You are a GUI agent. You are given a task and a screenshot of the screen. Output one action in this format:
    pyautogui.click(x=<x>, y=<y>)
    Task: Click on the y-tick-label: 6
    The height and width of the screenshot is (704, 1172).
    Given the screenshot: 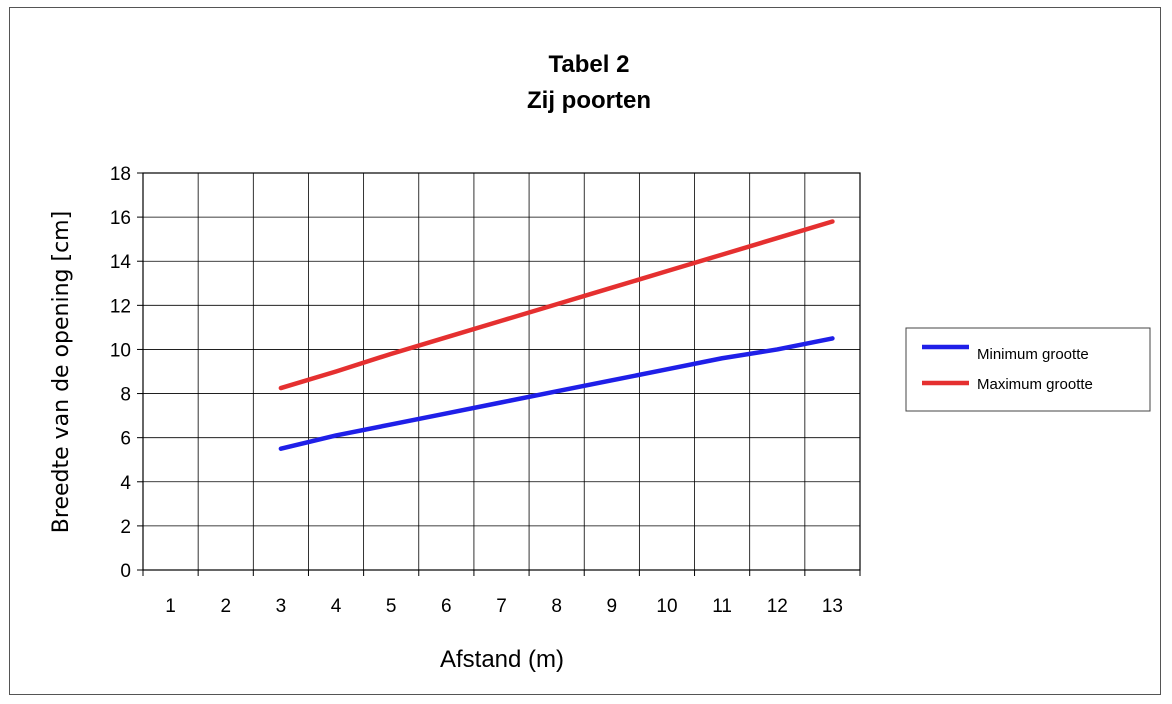 What is the action you would take?
    pyautogui.click(x=125, y=439)
    